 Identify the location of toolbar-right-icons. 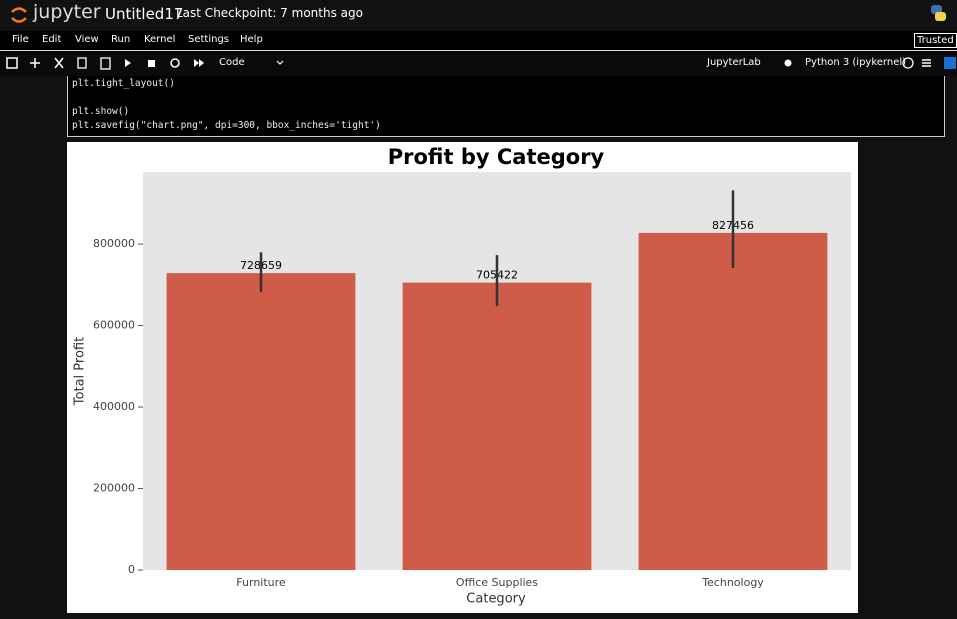
(870, 63).